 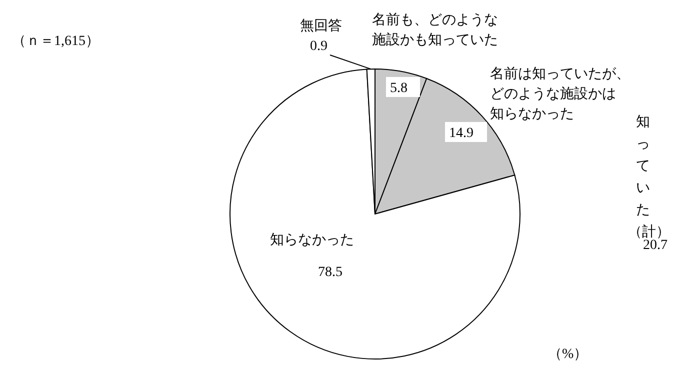 What do you see at coordinates (56, 41) in the screenshot?
I see `text: （ｎ＝1,615）` at bounding box center [56, 41].